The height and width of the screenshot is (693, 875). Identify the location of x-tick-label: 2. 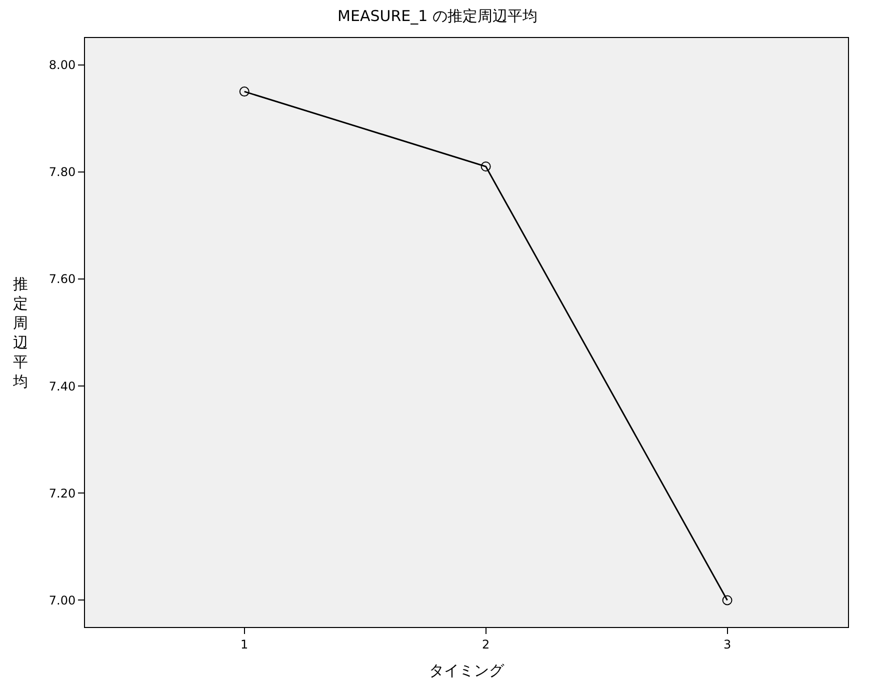
(486, 644).